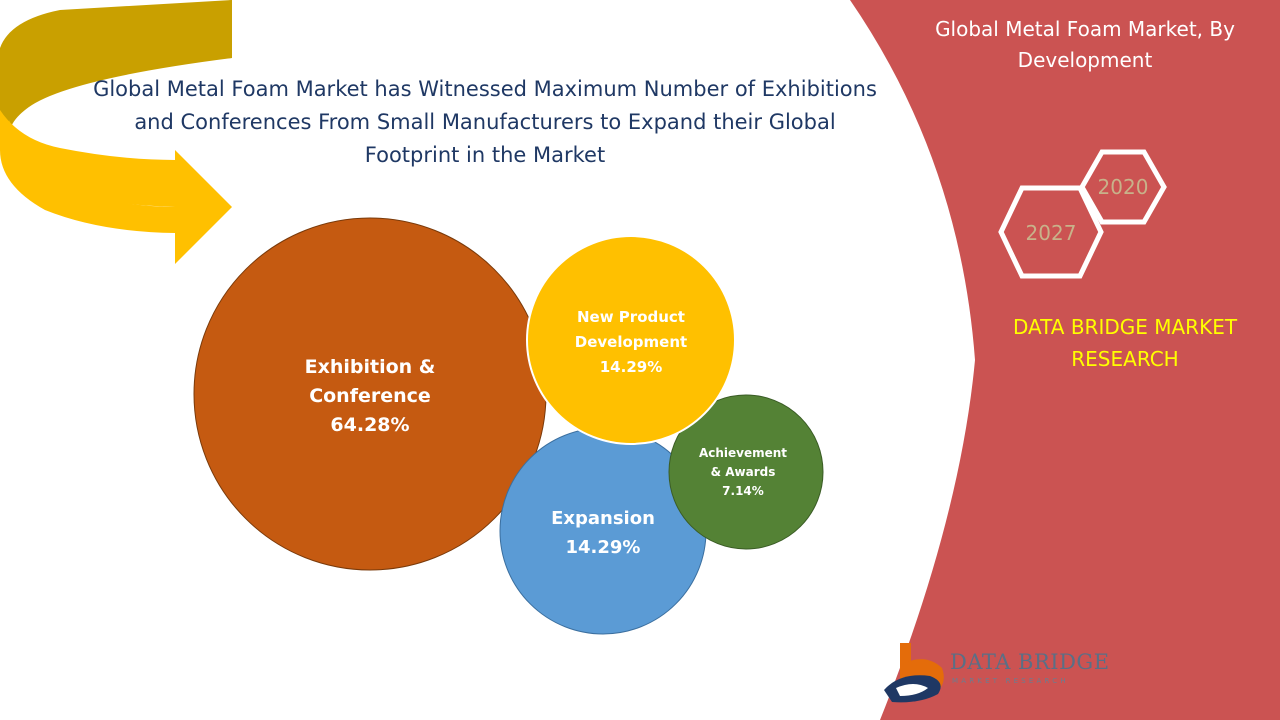  I want to click on curved-arrow-icon, so click(116, 132).